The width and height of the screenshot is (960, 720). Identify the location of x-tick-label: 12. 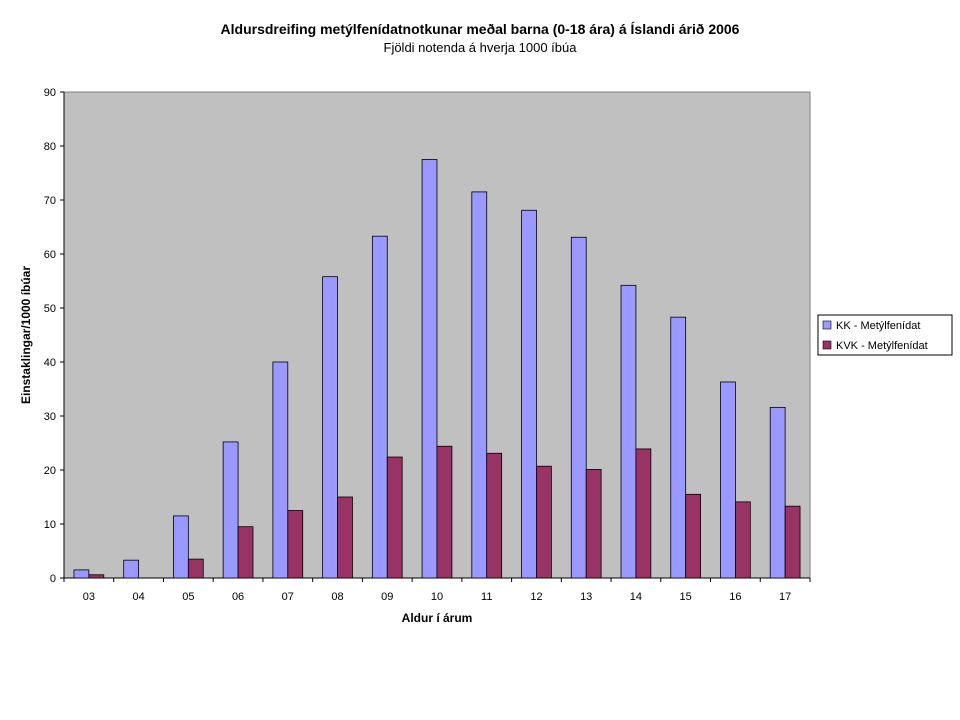
(536, 597).